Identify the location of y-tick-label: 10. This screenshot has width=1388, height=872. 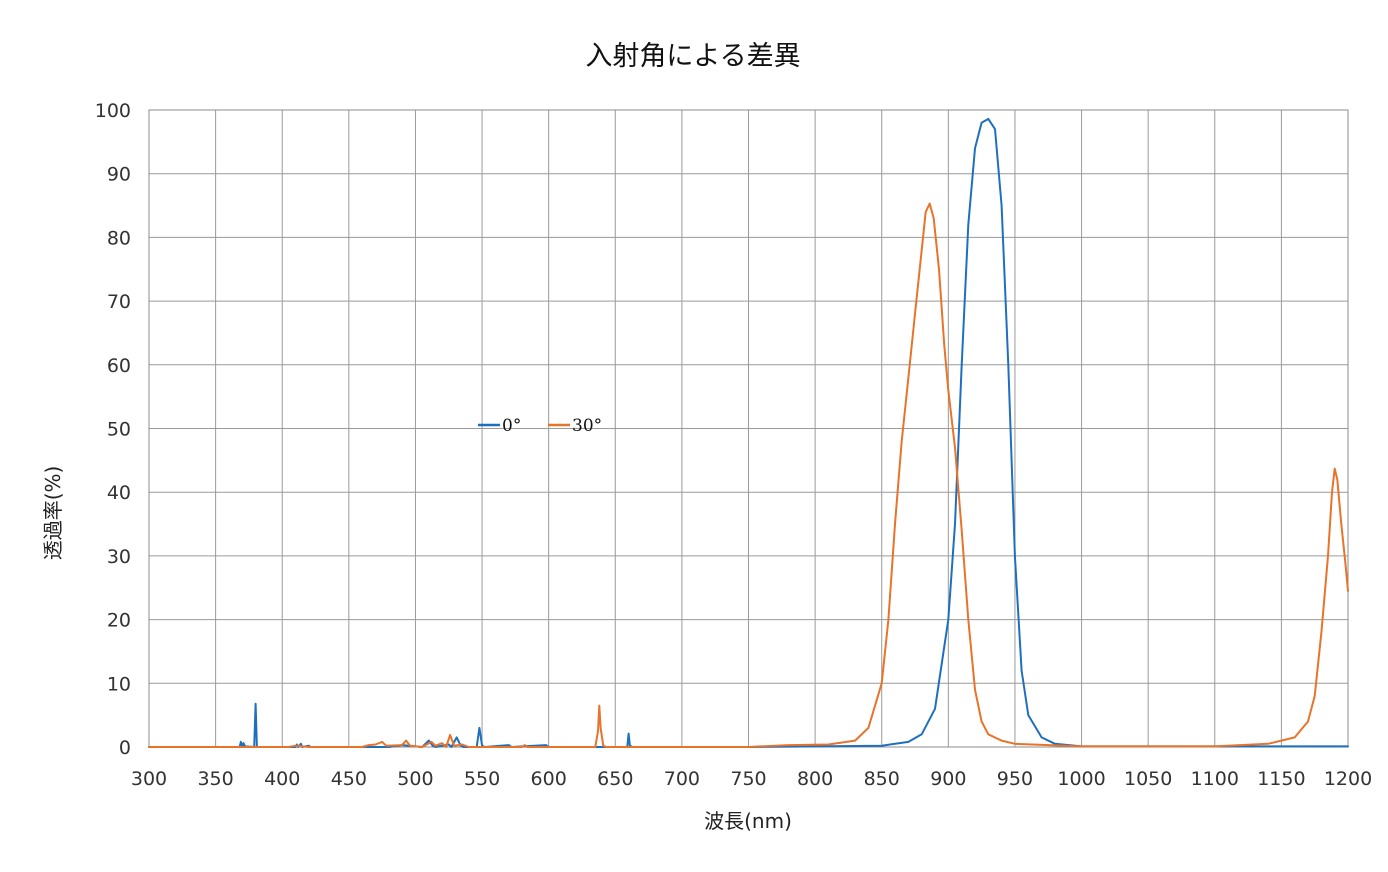
(119, 684).